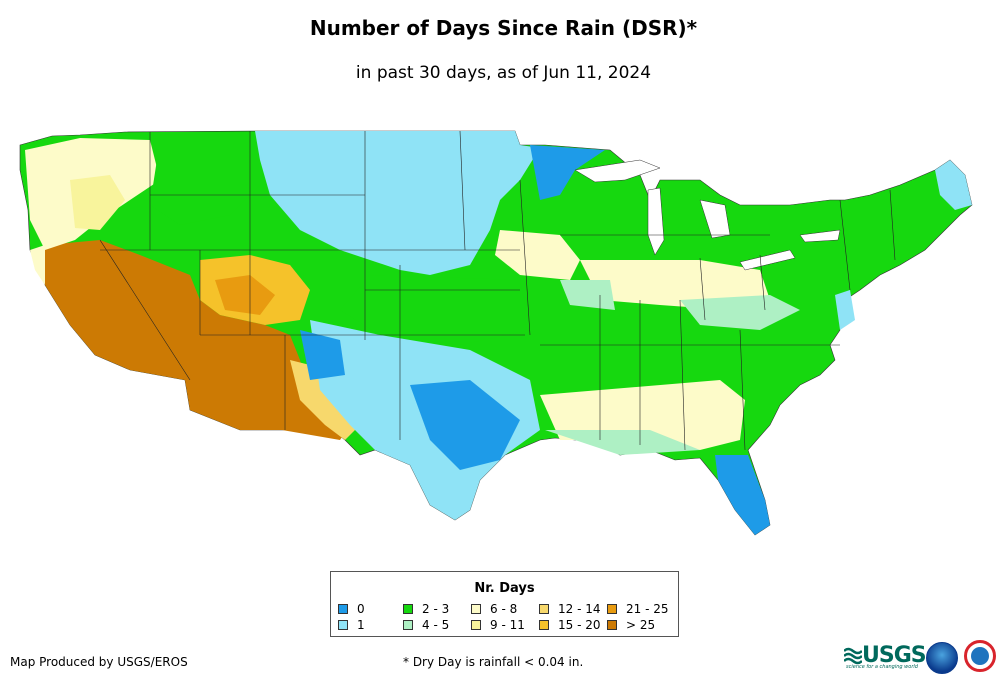 Image resolution: width=1007 pixels, height=691 pixels. What do you see at coordinates (820, 236) in the screenshot?
I see `lake-ontario` at bounding box center [820, 236].